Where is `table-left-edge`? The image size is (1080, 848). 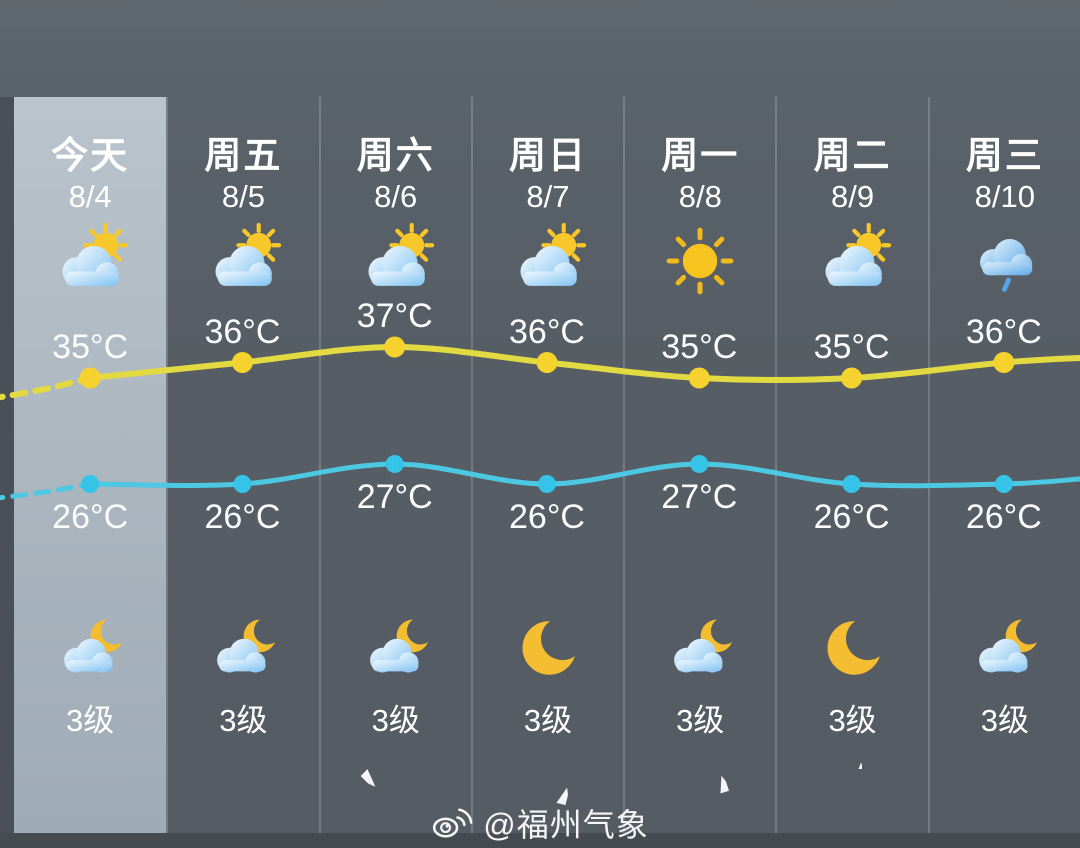 table-left-edge is located at coordinates (7, 465).